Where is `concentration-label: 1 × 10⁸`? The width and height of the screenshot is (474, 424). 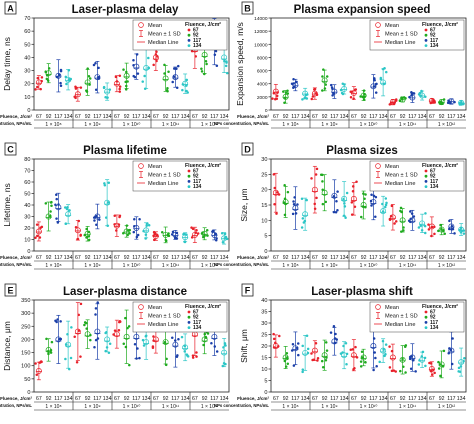 concentration-label: 1 × 10⁸ is located at coordinates (290, 125).